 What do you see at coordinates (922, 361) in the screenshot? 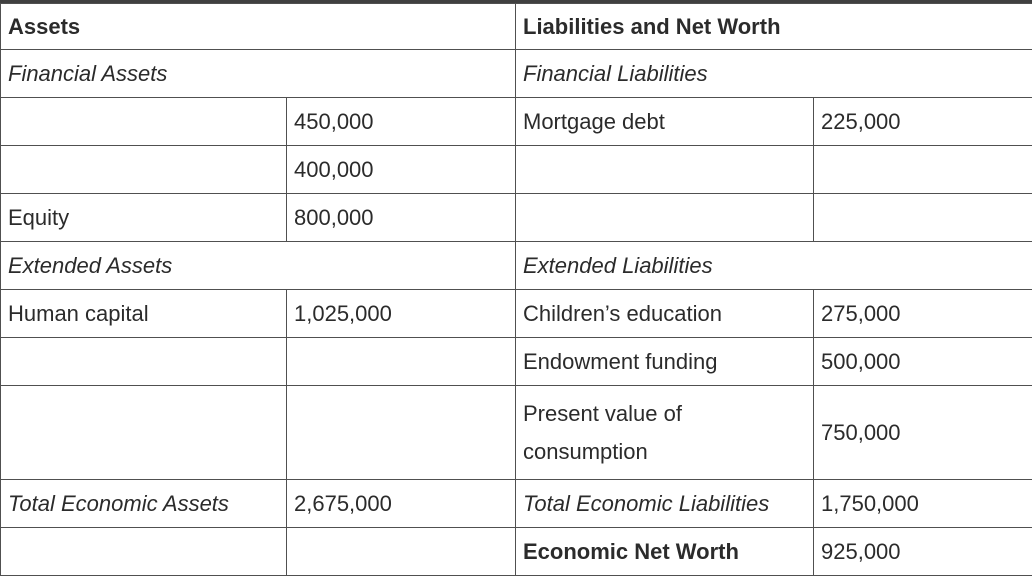
I see `liability-value-cell: 500,000` at bounding box center [922, 361].